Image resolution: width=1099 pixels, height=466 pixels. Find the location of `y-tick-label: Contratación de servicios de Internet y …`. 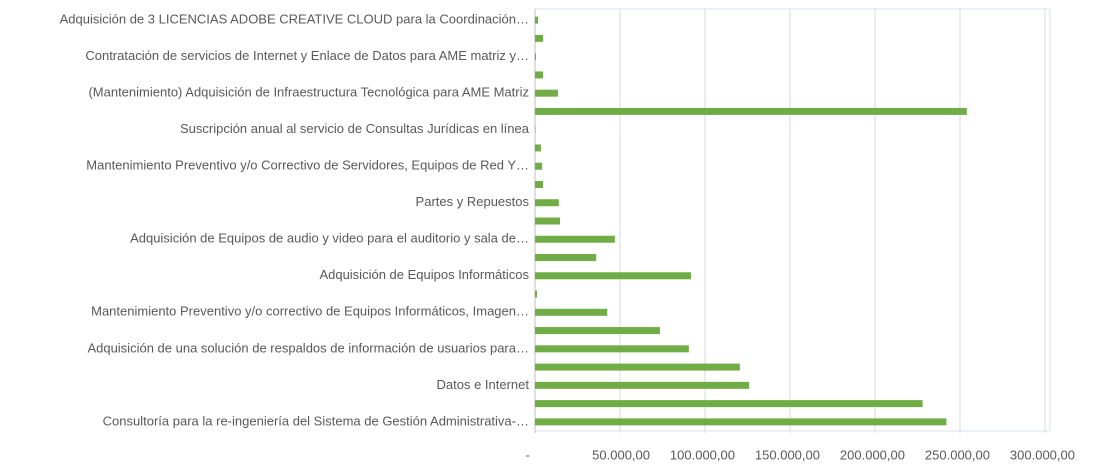

y-tick-label: Contratación de servicios de Internet y … is located at coordinates (307, 55).